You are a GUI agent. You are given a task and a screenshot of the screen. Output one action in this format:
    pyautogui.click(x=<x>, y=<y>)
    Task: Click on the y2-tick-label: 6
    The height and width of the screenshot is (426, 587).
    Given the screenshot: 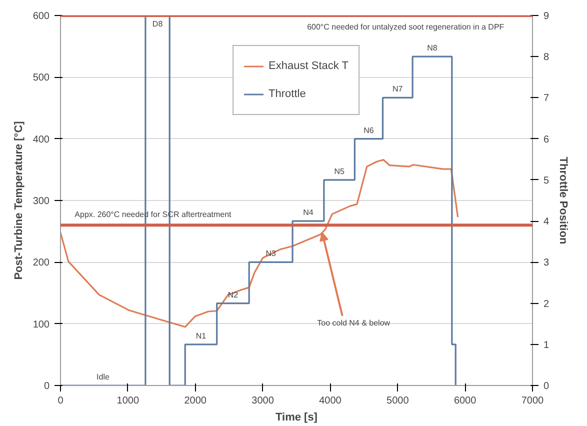 What is the action you would take?
    pyautogui.click(x=547, y=140)
    